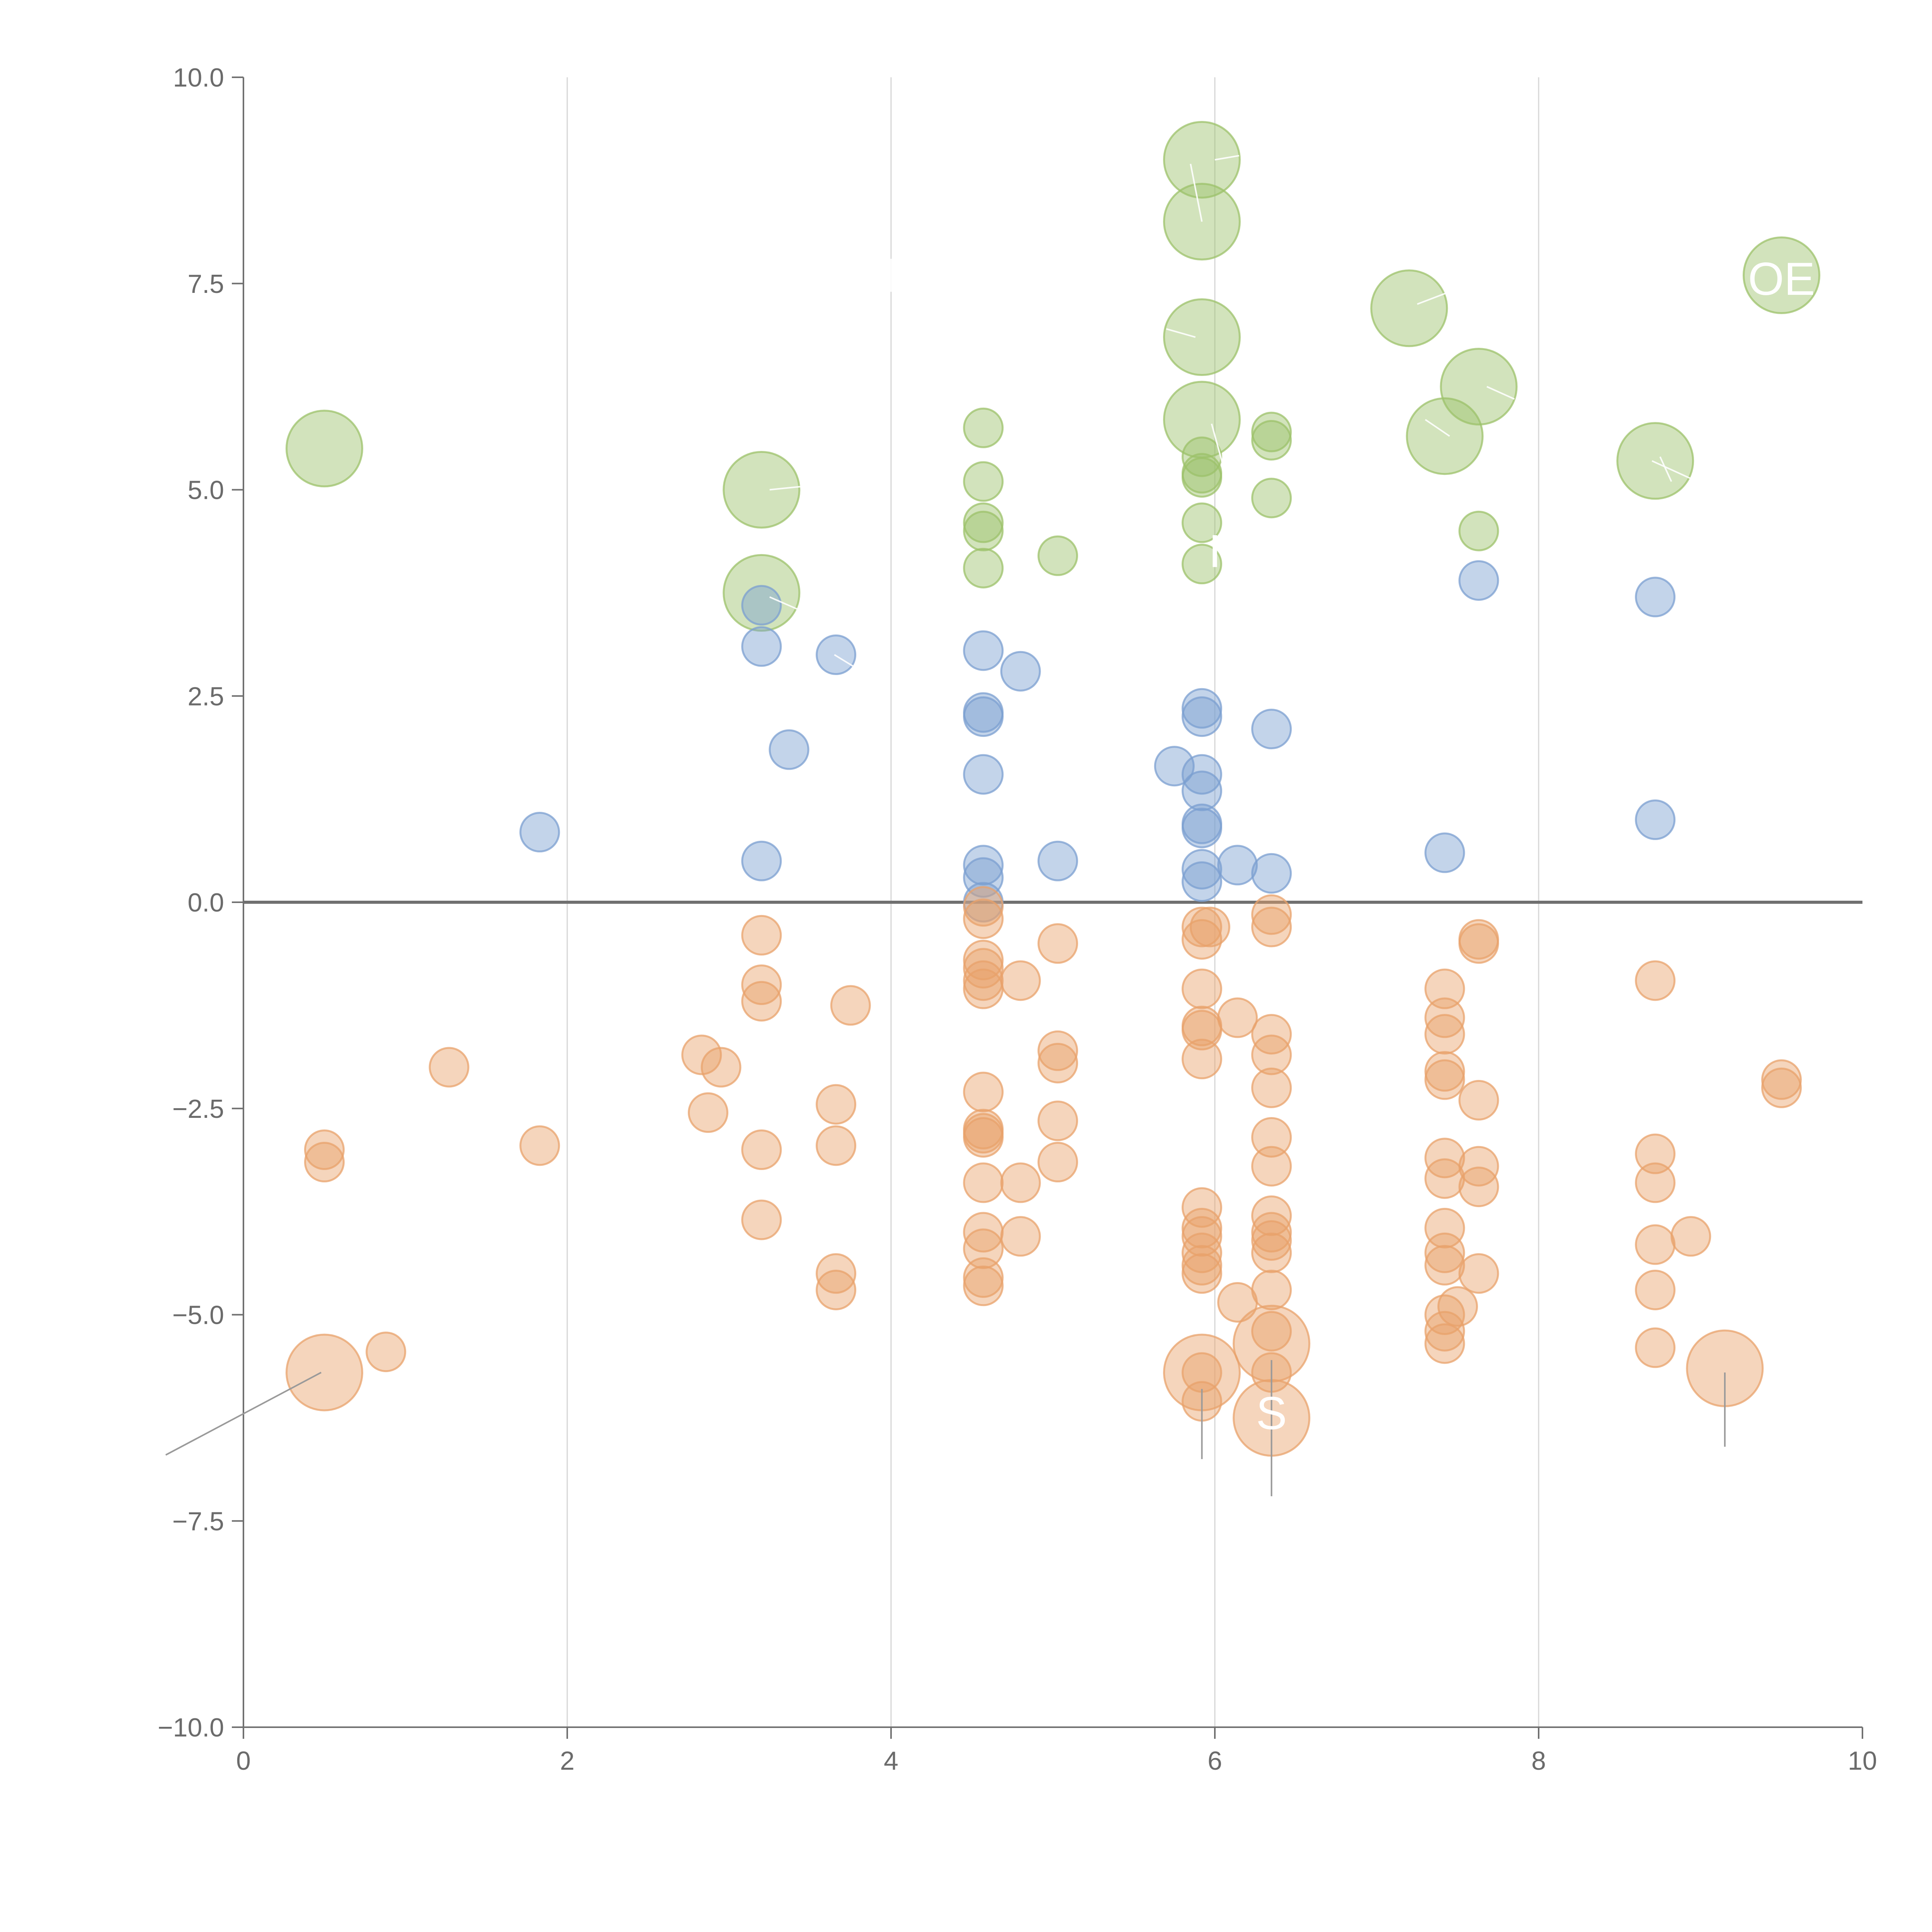 This screenshot has height=1932, width=1932. Describe the element at coordinates (191, 1728) in the screenshot. I see `y-tick-label: −10.0` at that location.